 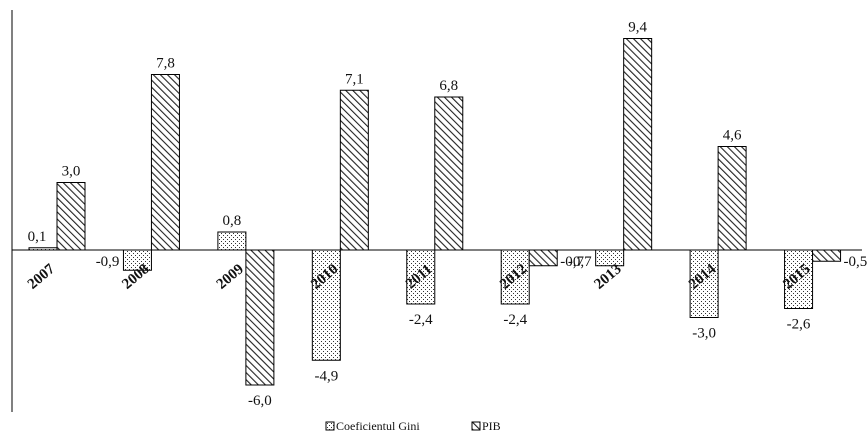 I want to click on value-label-gini-2007: 0,1, so click(x=37, y=237).